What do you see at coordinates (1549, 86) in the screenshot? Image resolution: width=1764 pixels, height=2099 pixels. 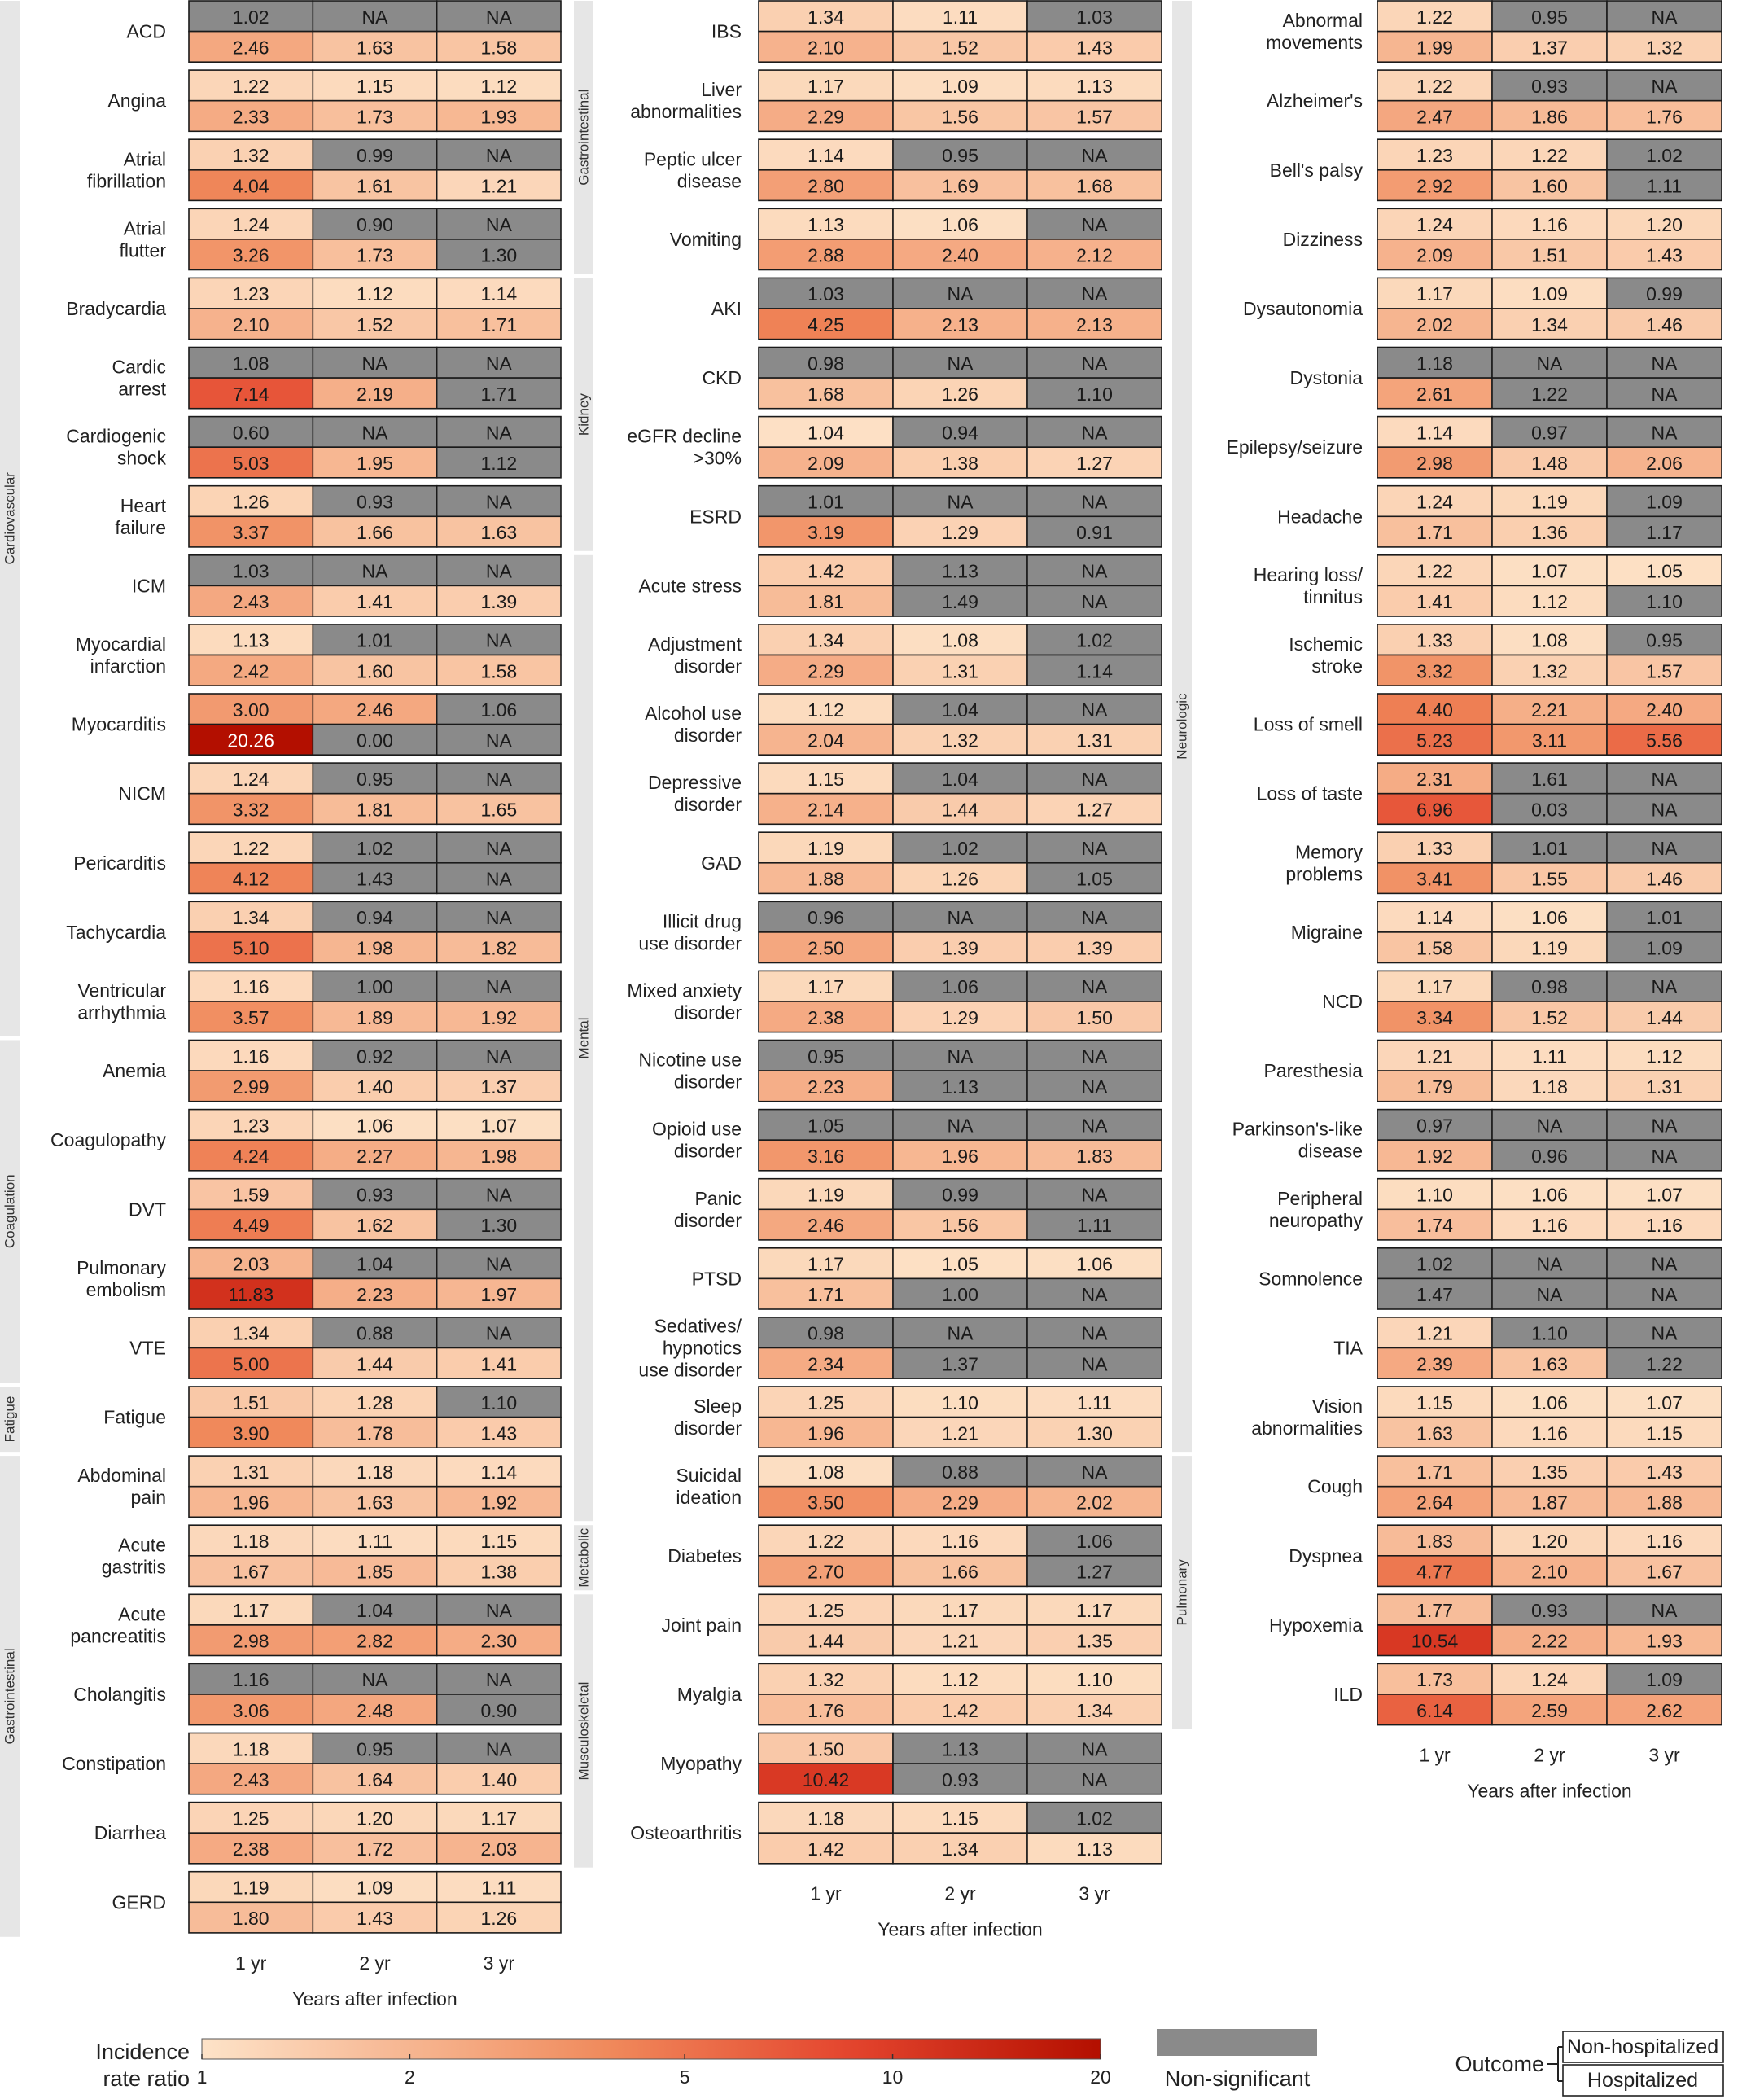 I see `cell-value: 0.93` at bounding box center [1549, 86].